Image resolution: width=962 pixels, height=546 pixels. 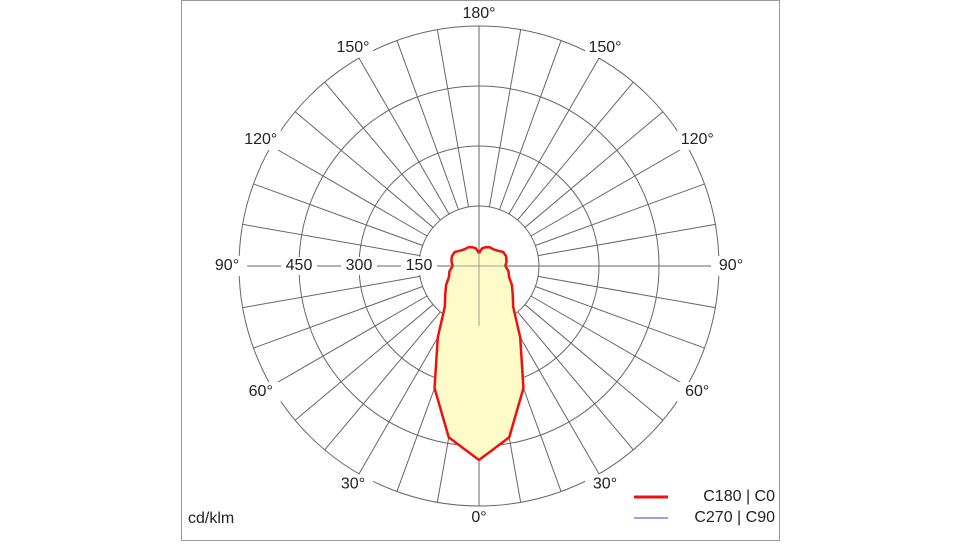 I want to click on angle-label: 180°, so click(x=478, y=13).